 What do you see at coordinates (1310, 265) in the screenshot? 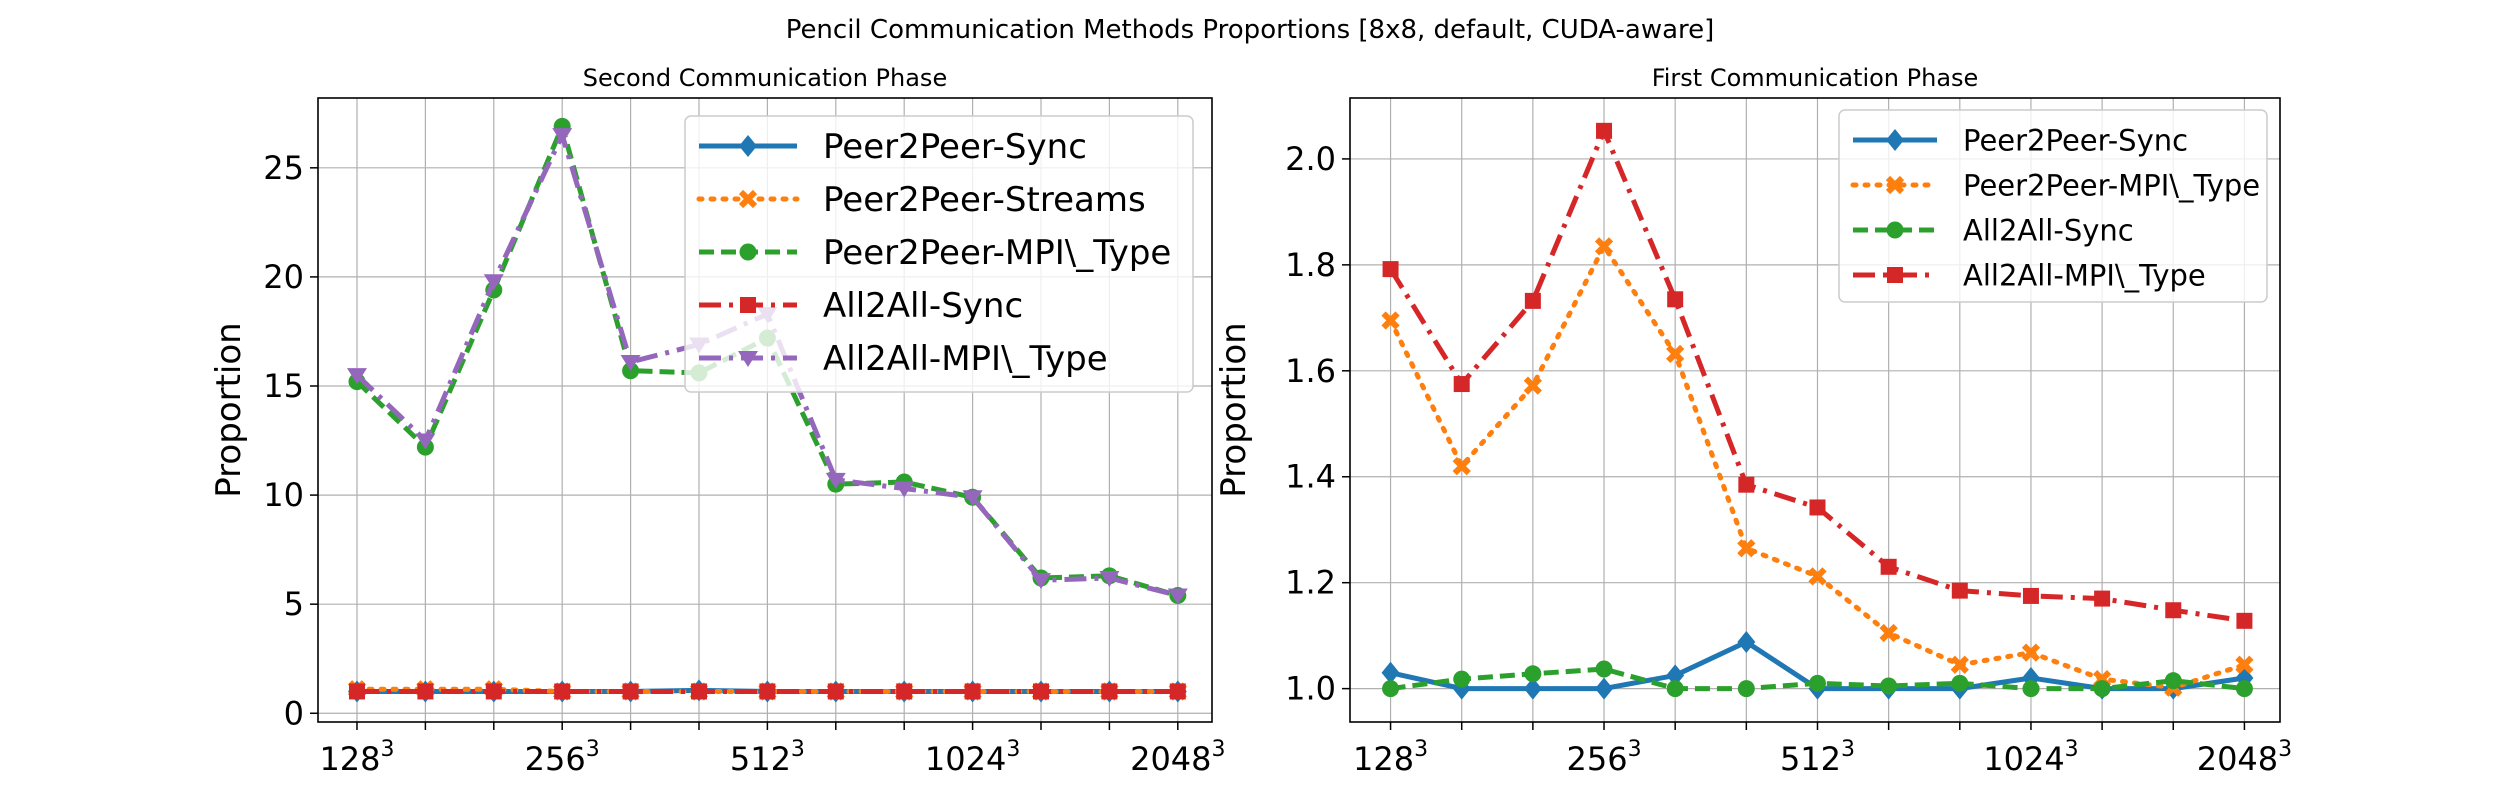
I see `y-tick-label: 1.8` at bounding box center [1310, 265].